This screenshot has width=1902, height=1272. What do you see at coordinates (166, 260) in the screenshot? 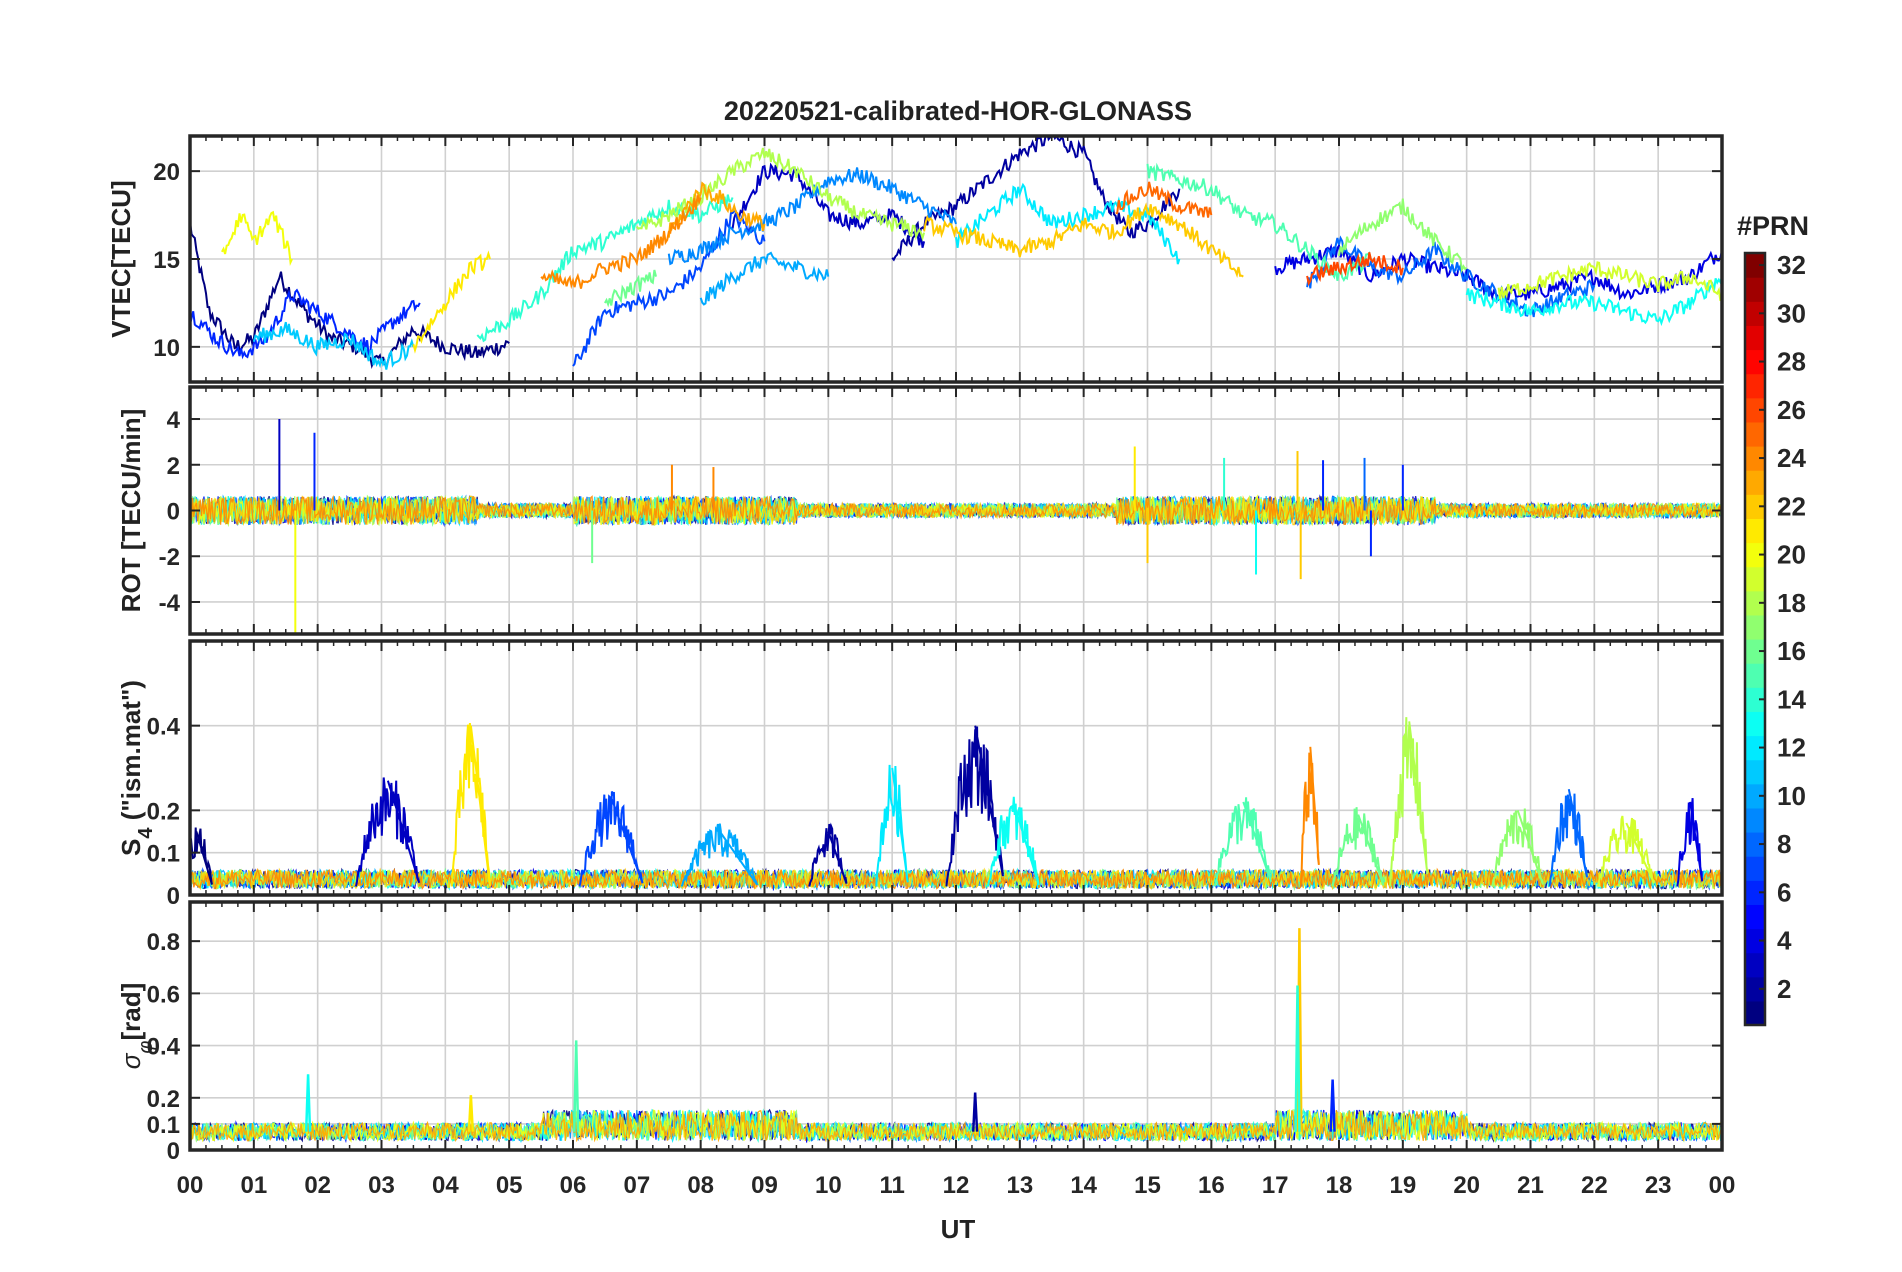
I see `y-tick-label: 15` at bounding box center [166, 260].